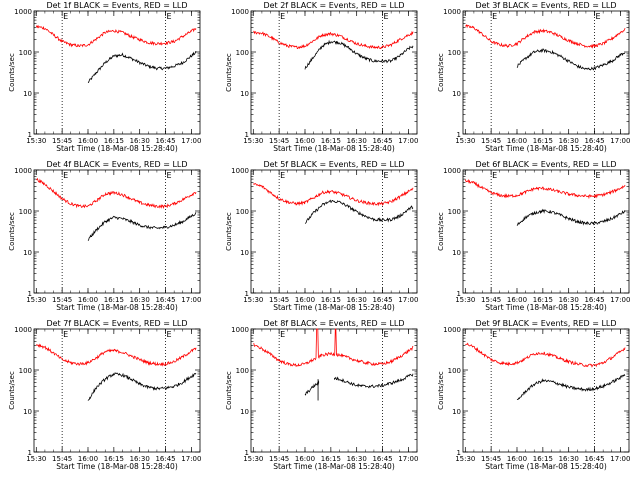 Image resolution: width=640 pixels, height=480 pixels. Describe the element at coordinates (545, 323) in the screenshot. I see `panel-title: Det 9f BLACK = Events, RED = LLD` at that location.